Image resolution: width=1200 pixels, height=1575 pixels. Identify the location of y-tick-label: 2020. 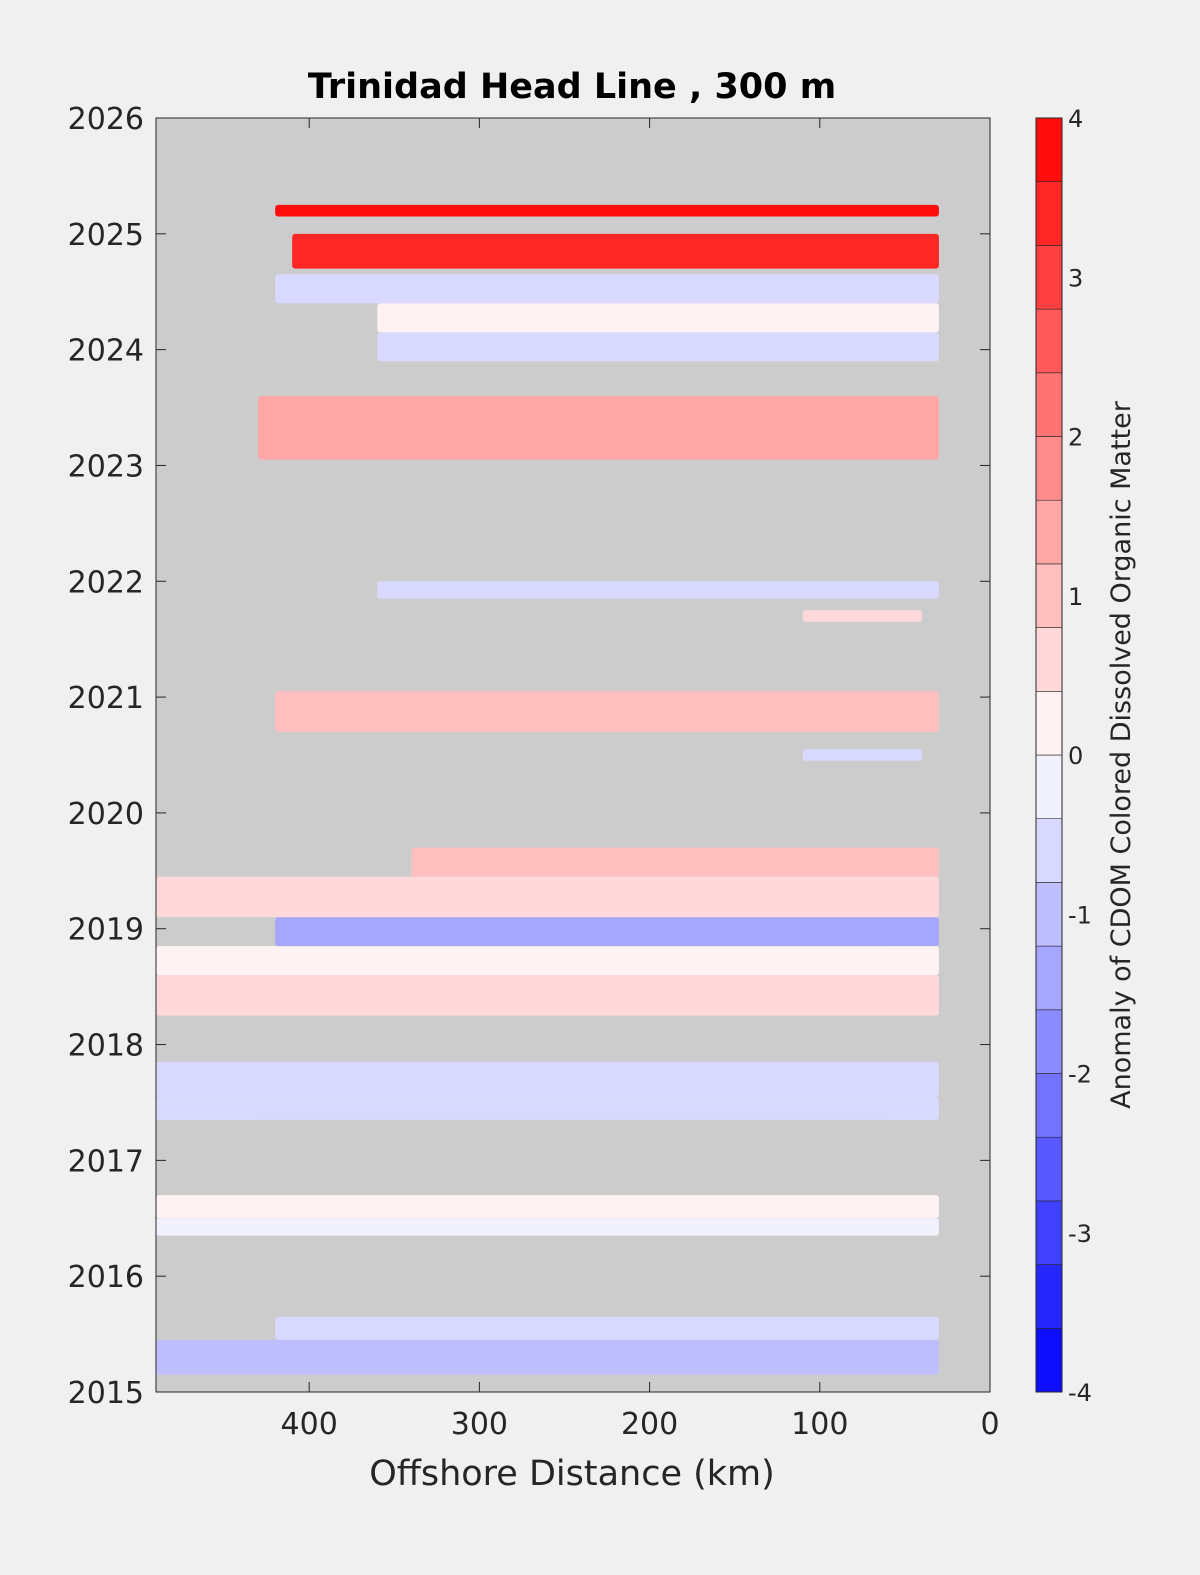
(106, 814).